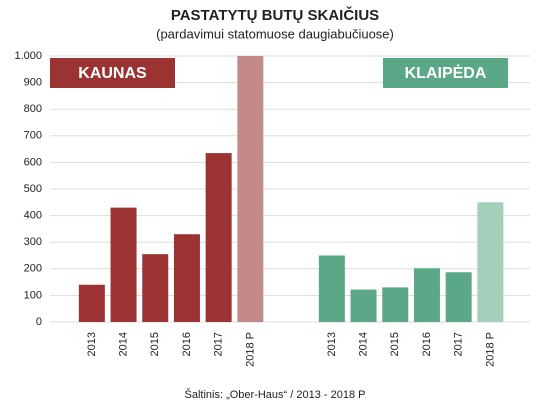 Image resolution: width=550 pixels, height=407 pixels. Describe the element at coordinates (33, 216) in the screenshot. I see `y-tick-label: 400` at that location.